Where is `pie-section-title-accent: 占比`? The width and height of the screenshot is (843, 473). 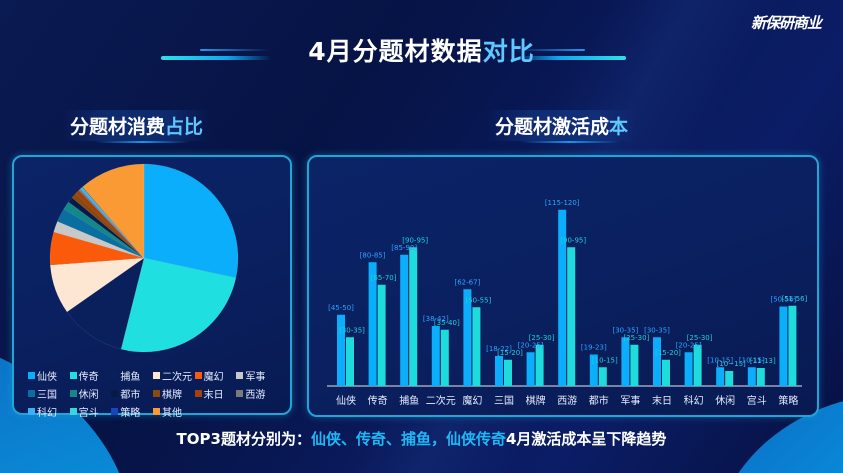 pie-section-title-accent: 占比 is located at coordinates (184, 127).